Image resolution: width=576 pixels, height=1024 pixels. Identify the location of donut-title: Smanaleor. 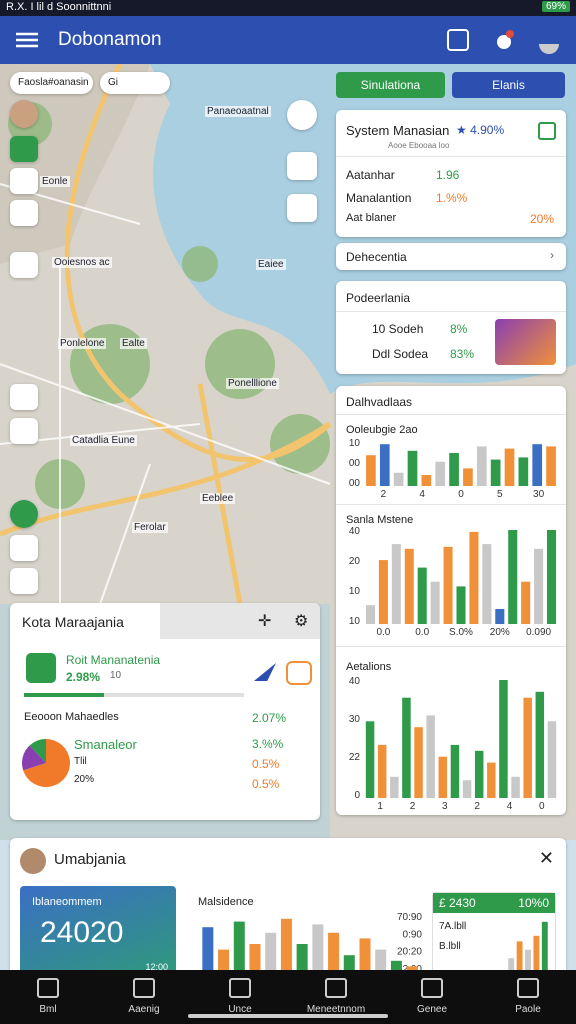
(105, 744).